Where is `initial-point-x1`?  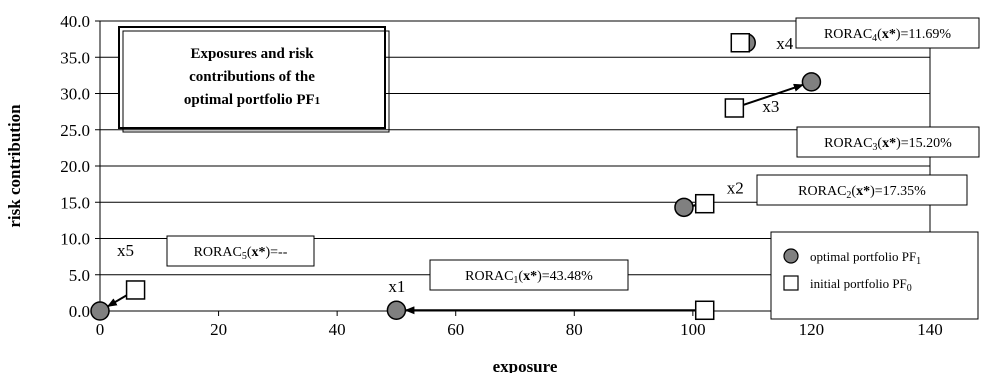 initial-point-x1 is located at coordinates (704, 310).